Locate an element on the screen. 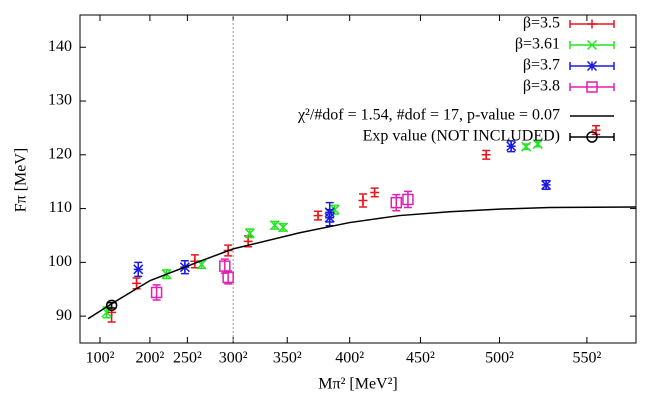 This screenshot has width=664, height=401. legend-label: β=3.61 is located at coordinates (537, 44).